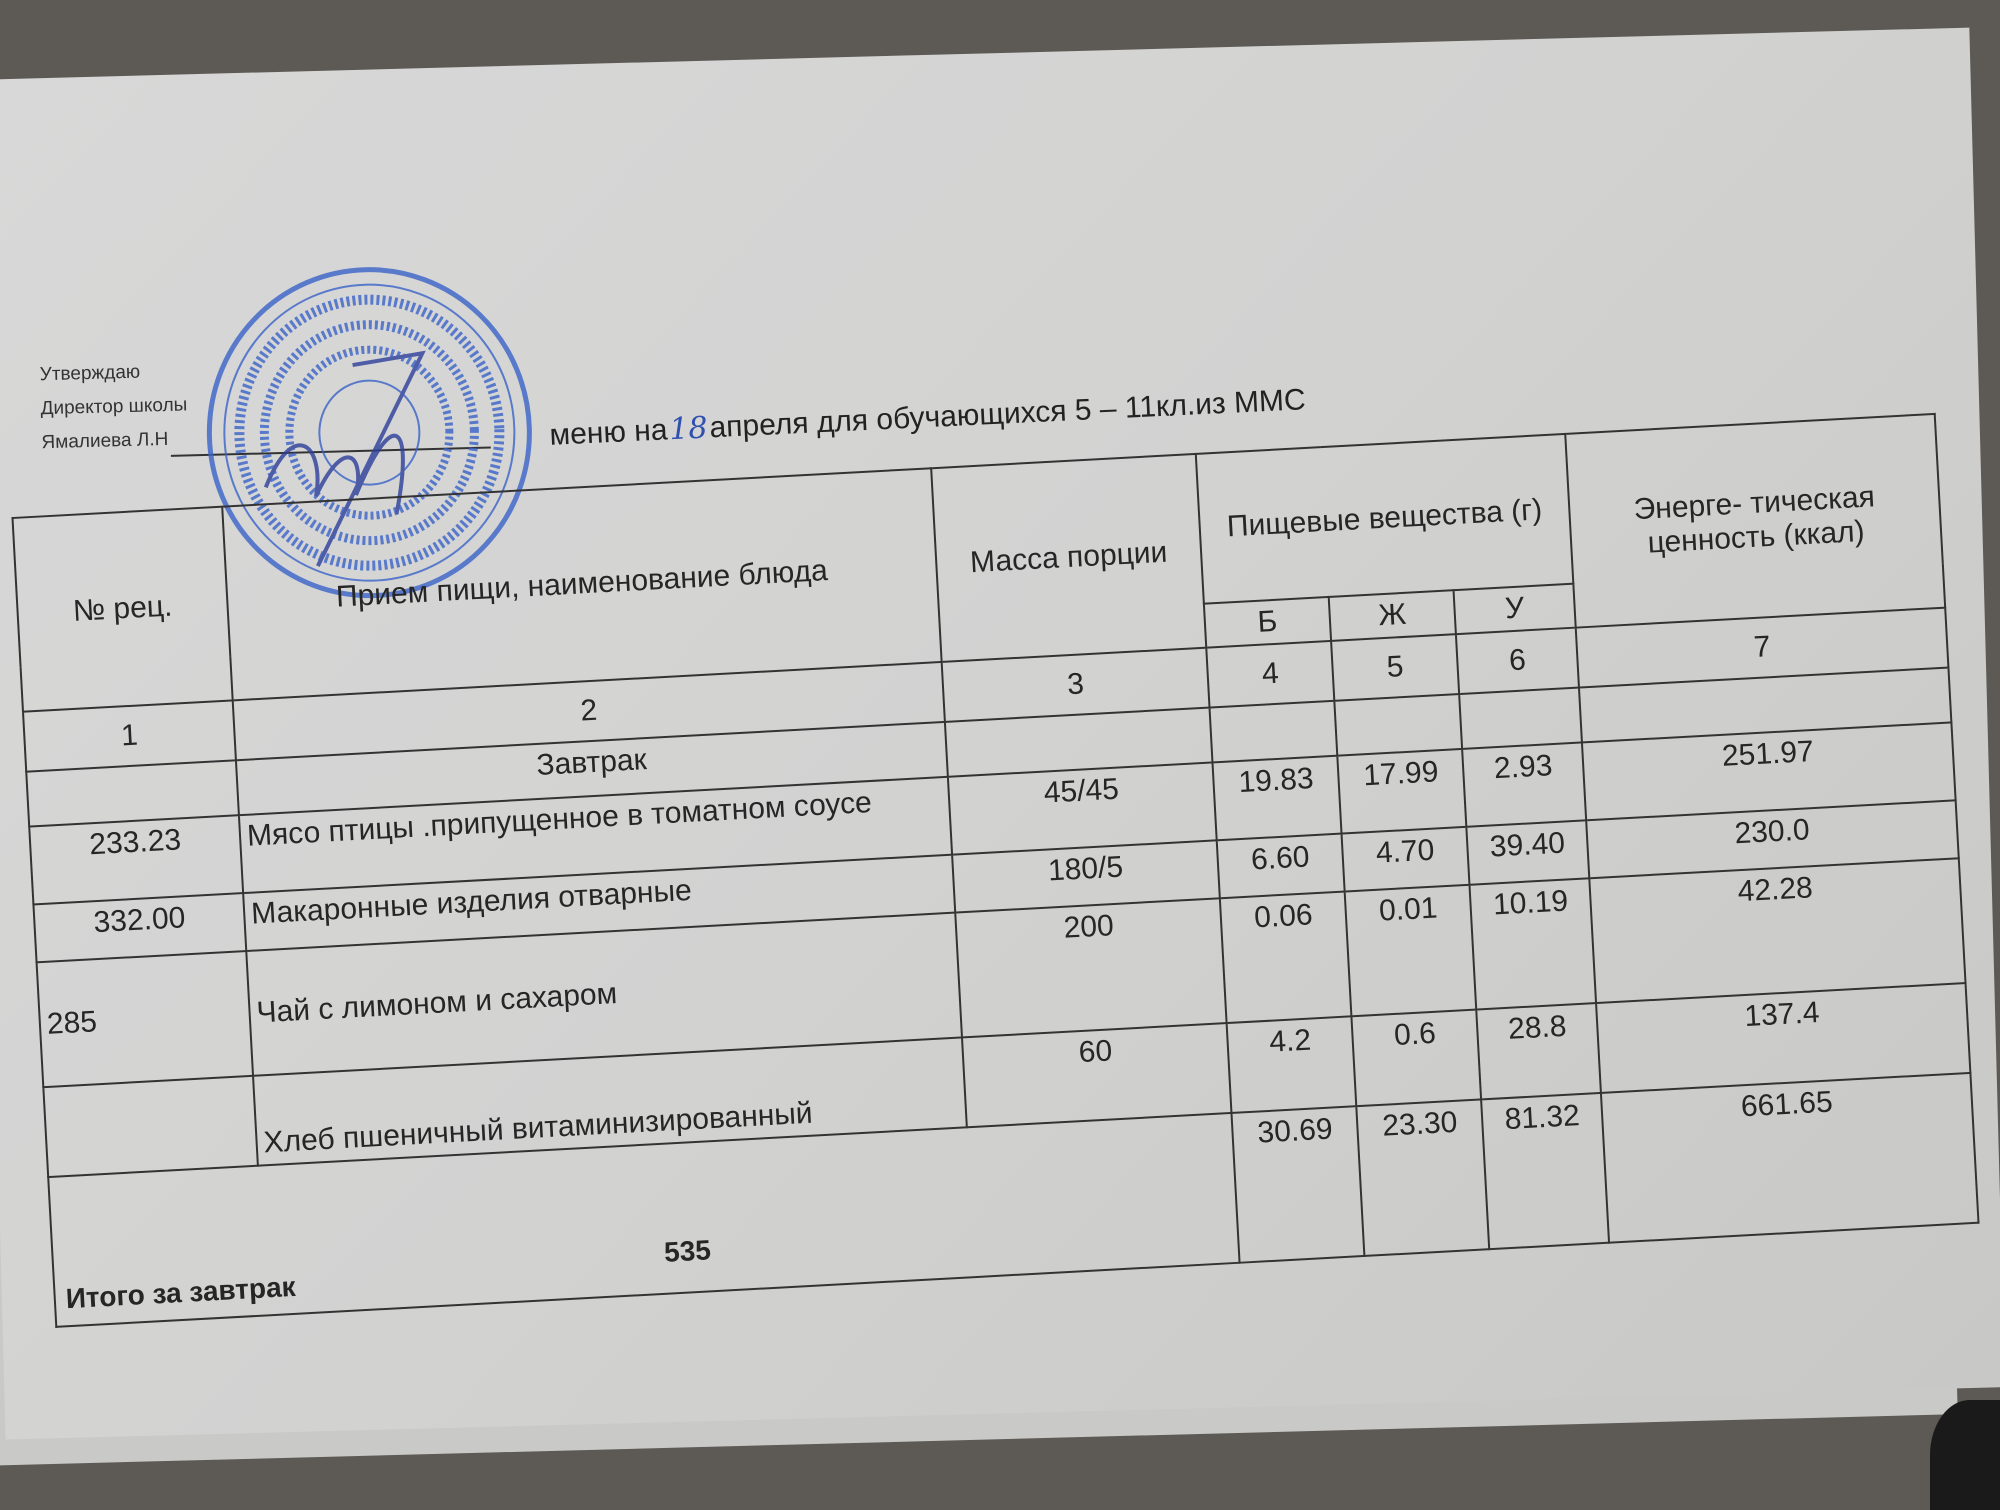  Describe the element at coordinates (1528, 852) in the screenshot. I see `carbs: 39.40` at that location.